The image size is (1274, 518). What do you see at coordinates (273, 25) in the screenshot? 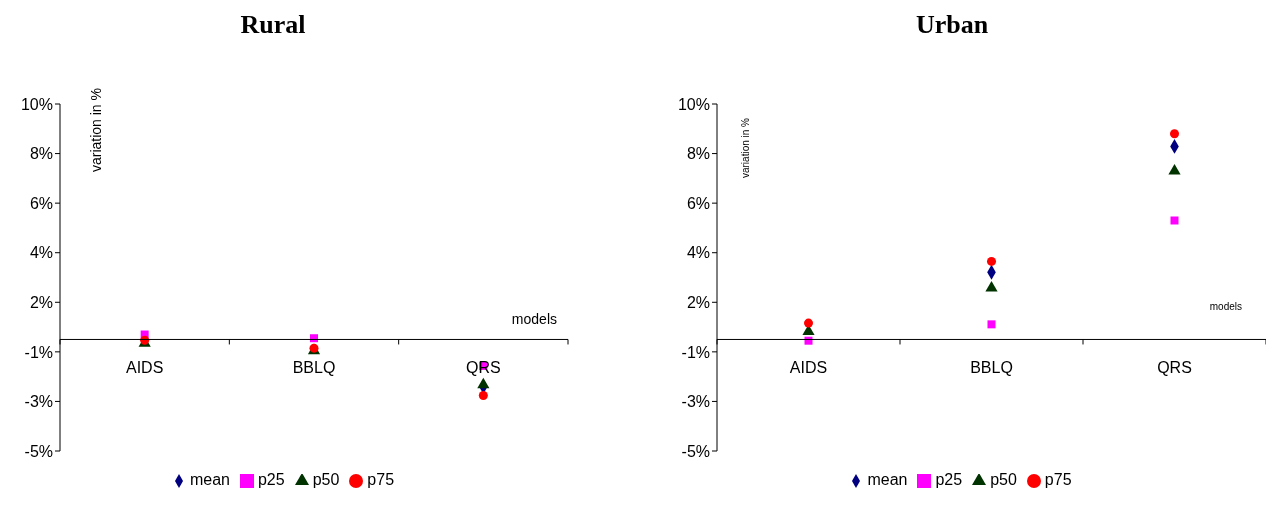
I see `chart-title: Rural` at bounding box center [273, 25].